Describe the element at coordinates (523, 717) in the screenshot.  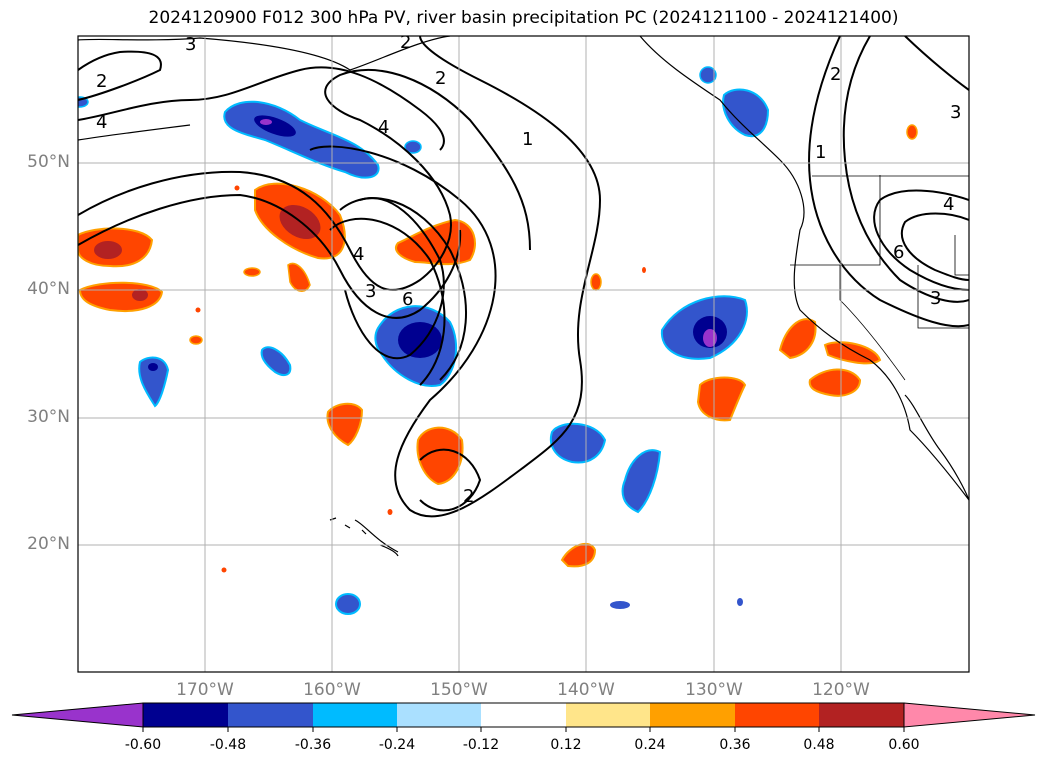
I see `colorbar` at that location.